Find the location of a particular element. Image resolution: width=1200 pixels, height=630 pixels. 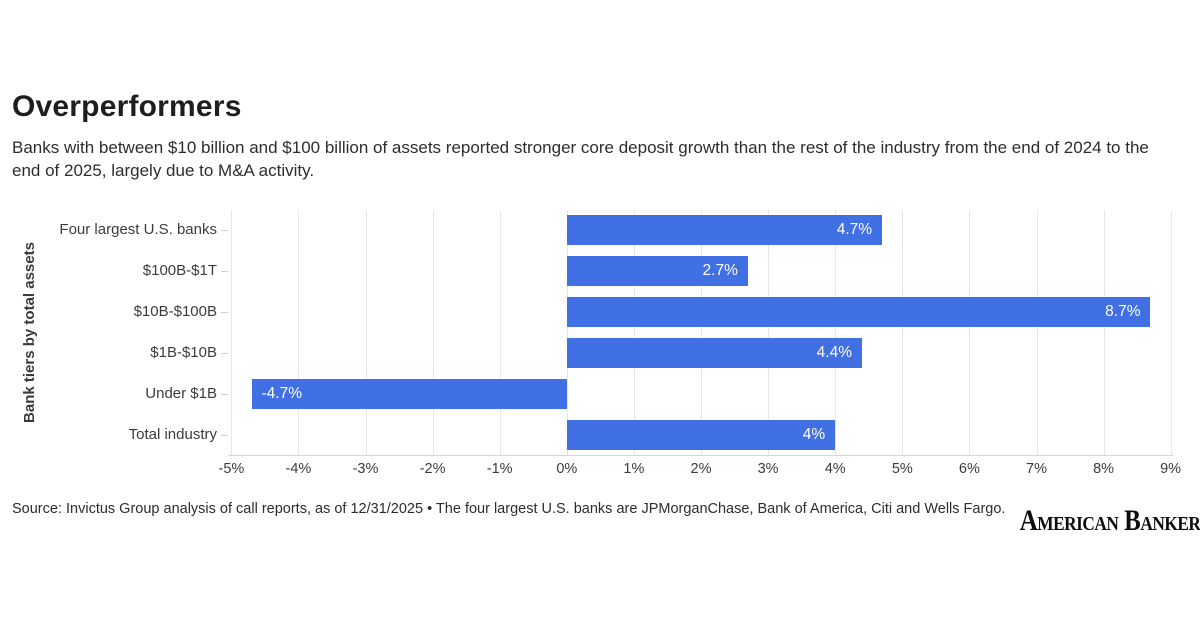

bar-value-label: 4.7% is located at coordinates (854, 230).